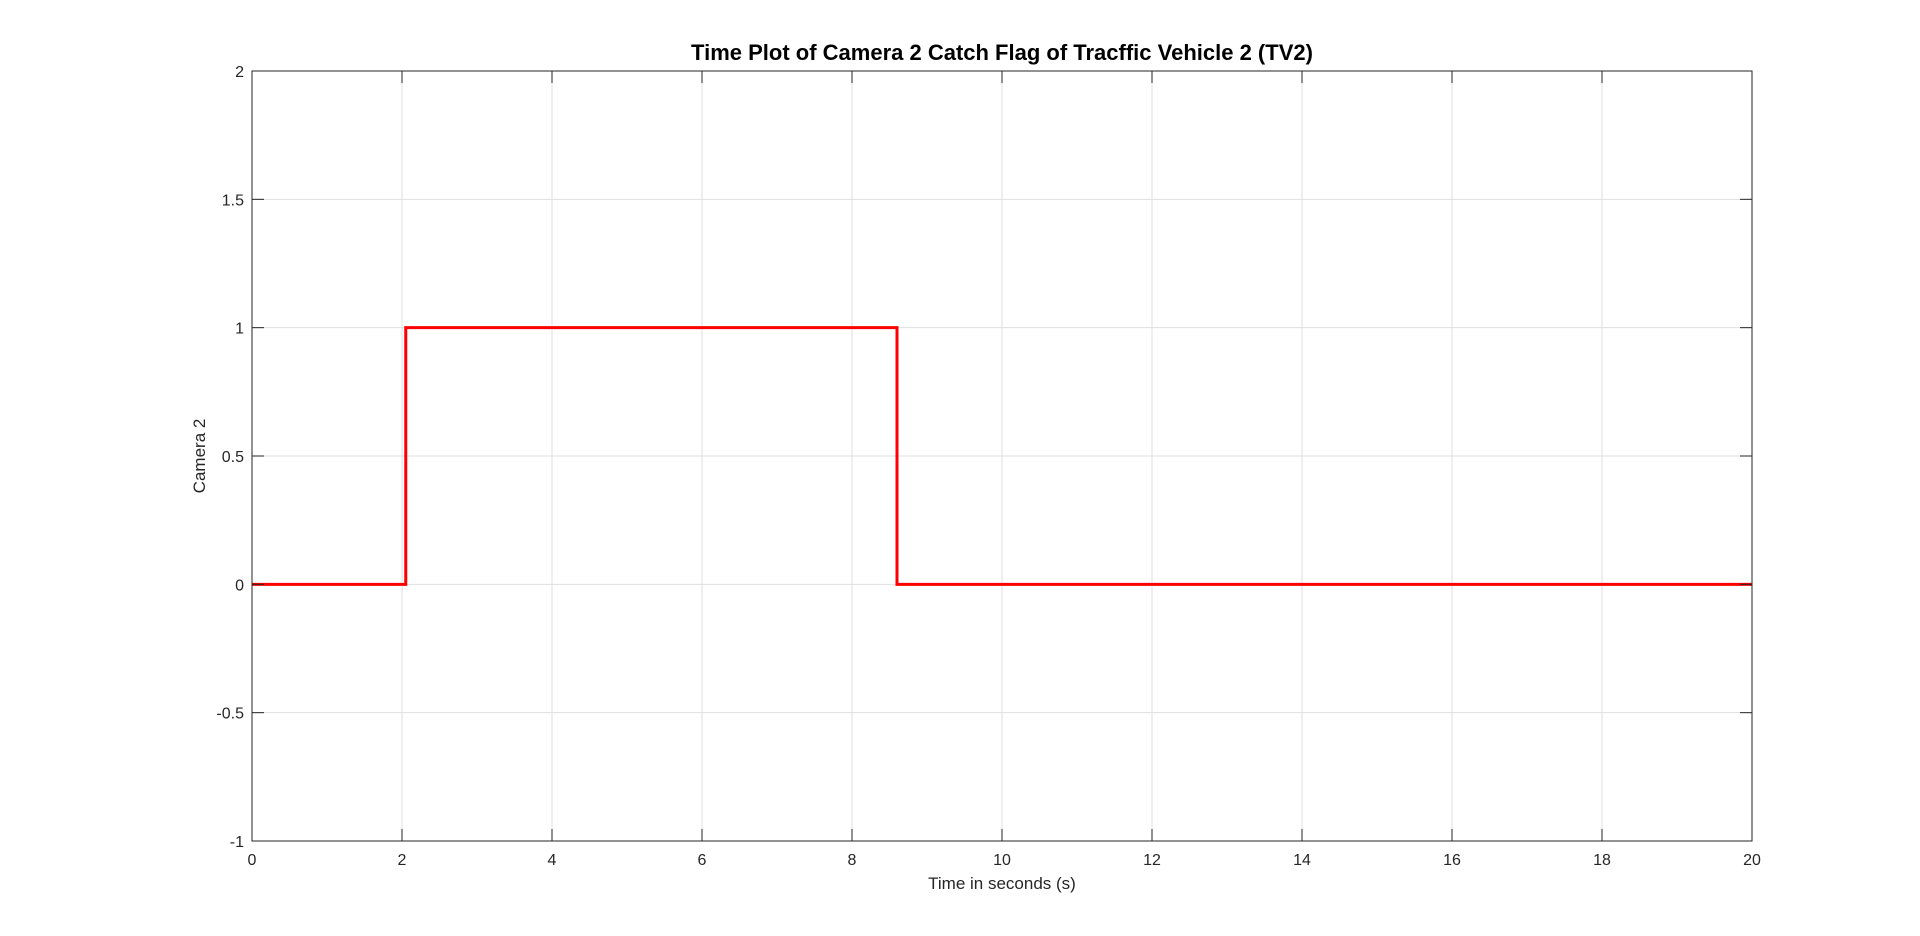 The height and width of the screenshot is (936, 1920). Describe the element at coordinates (233, 457) in the screenshot. I see `y-tick-label: 0.5` at that location.